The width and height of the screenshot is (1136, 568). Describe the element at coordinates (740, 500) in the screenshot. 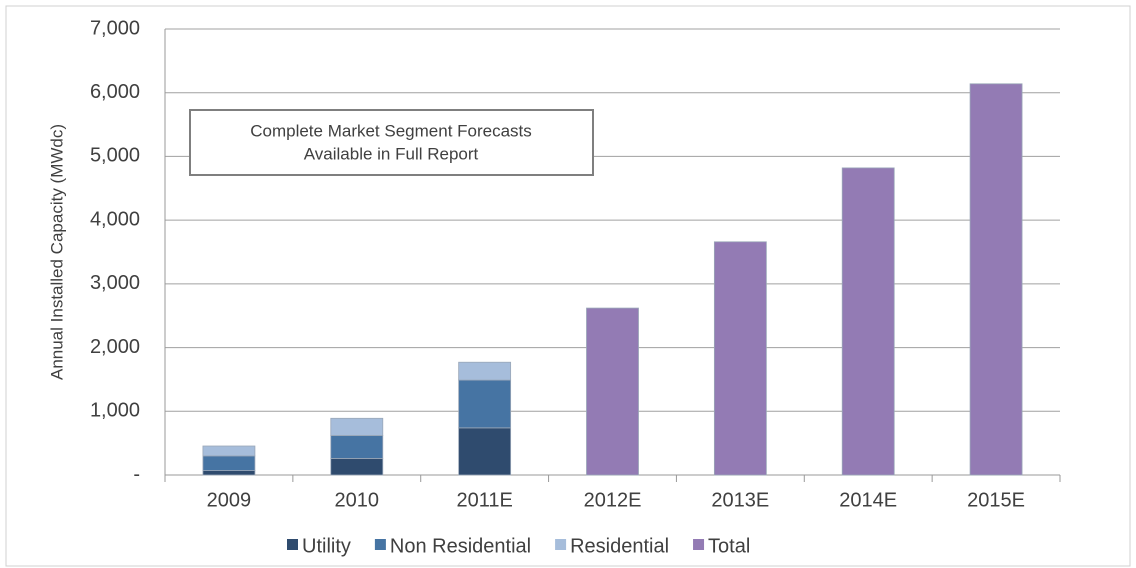

I see `x-tick-label: 2013E` at that location.